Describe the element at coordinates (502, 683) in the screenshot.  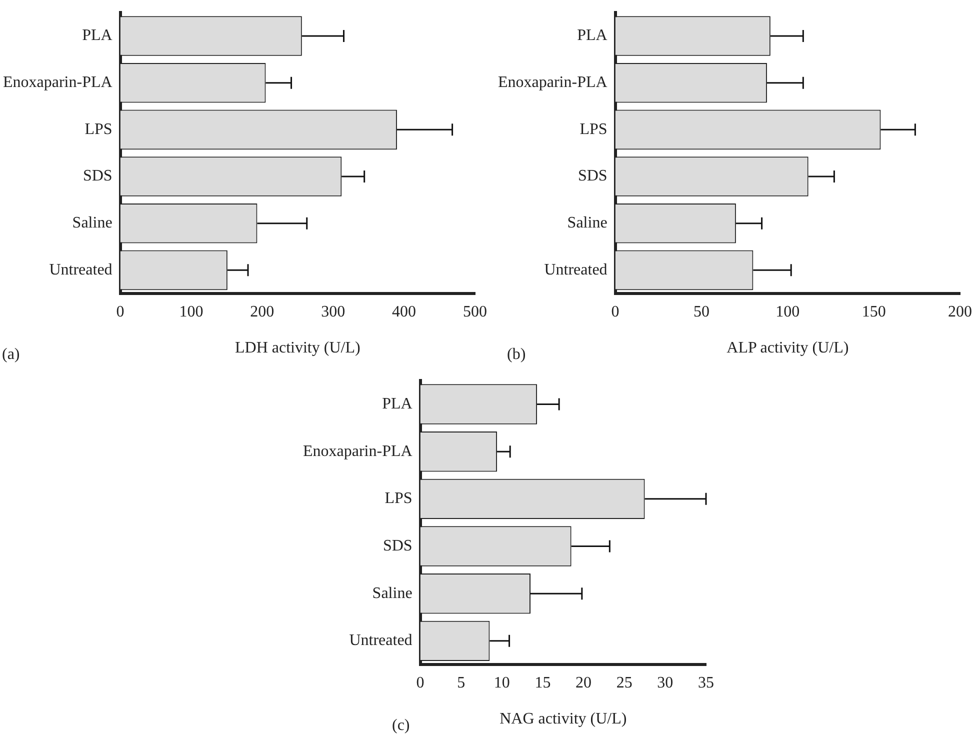
I see `x-tick-label: 10` at that location.